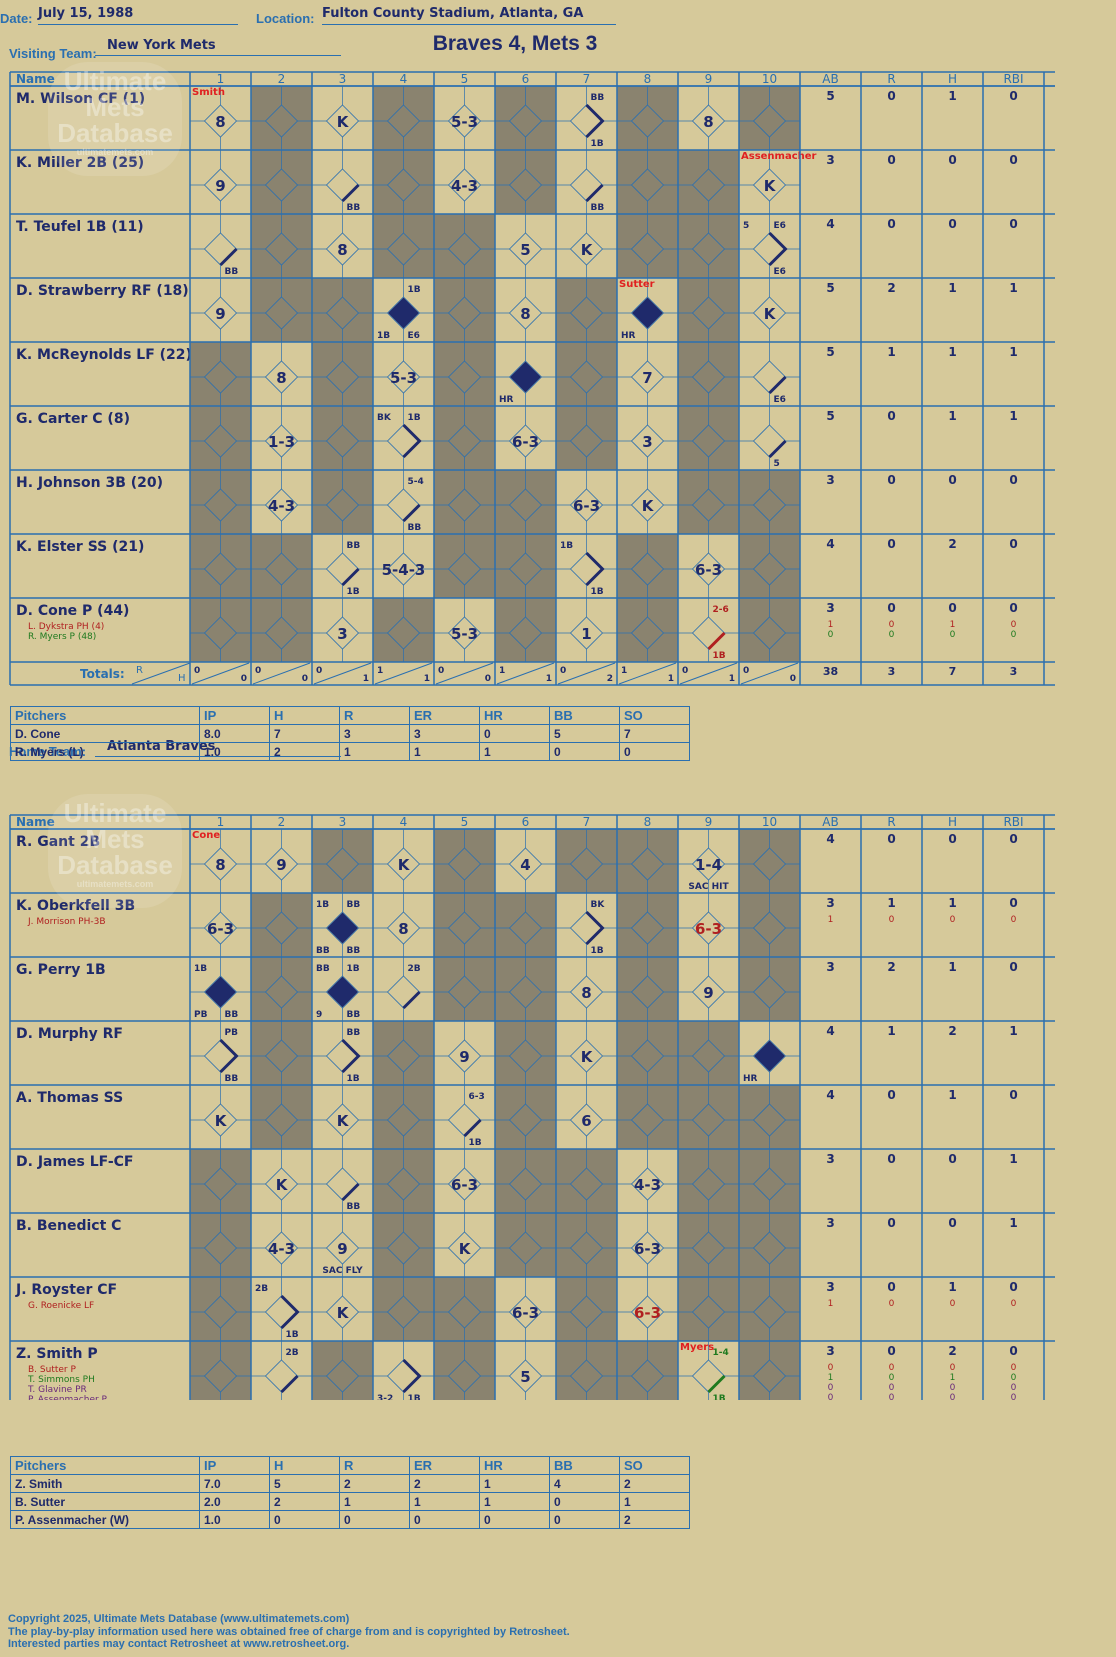  I want to click on batter-stat: 4, so click(830, 224).